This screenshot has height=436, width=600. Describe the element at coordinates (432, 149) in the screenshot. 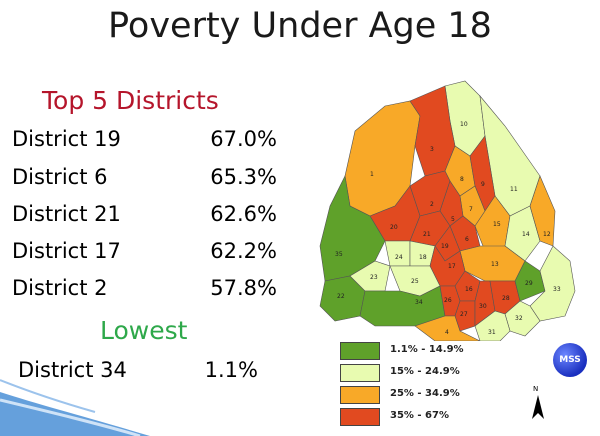

I see `district-number: 3` at that location.